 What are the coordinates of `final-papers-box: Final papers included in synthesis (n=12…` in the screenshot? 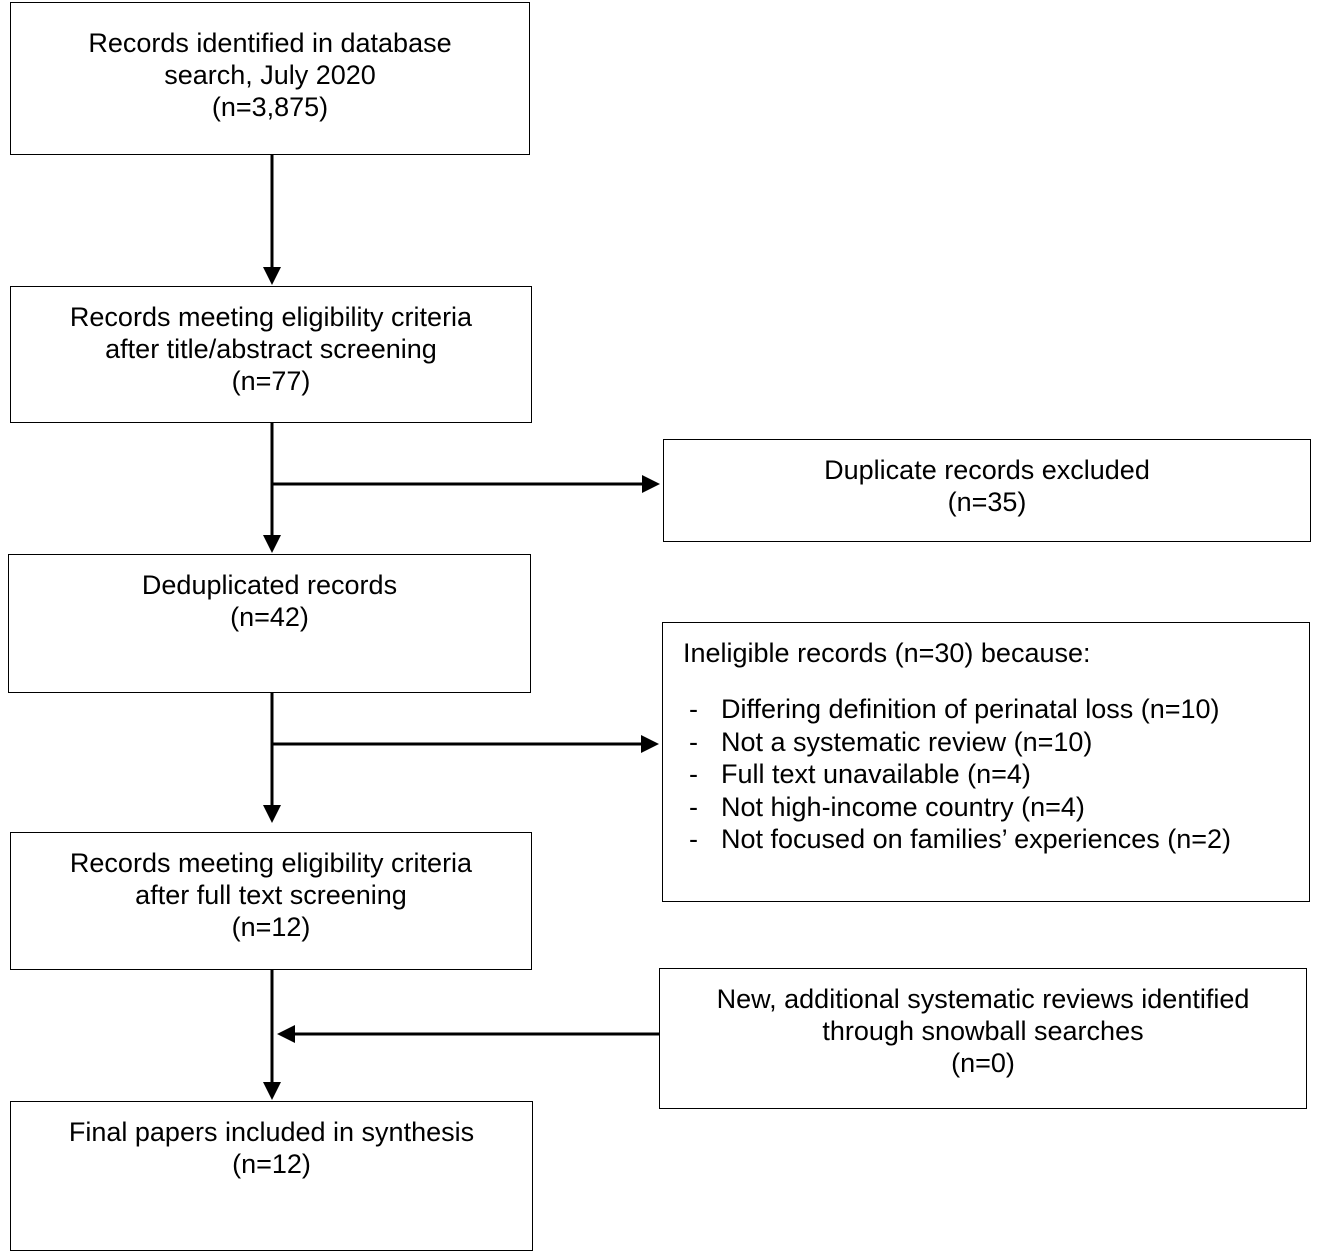 It's located at (271, 1176).